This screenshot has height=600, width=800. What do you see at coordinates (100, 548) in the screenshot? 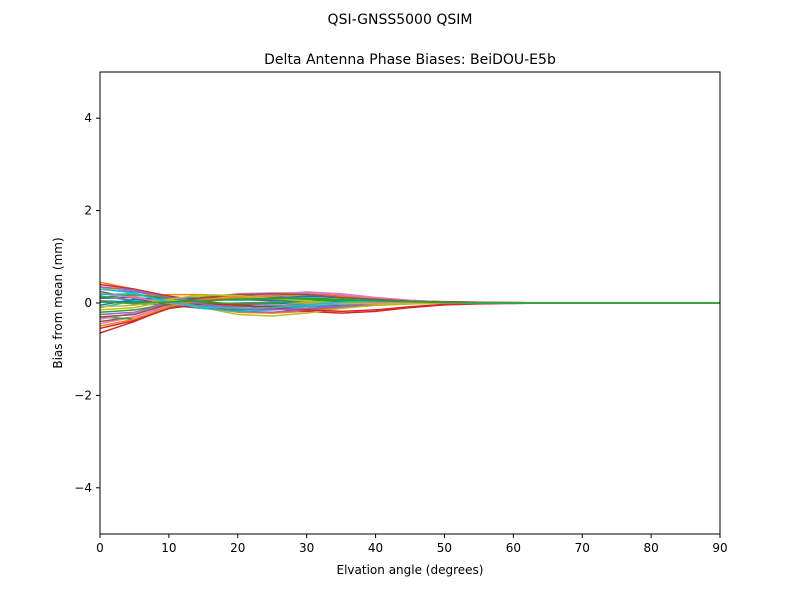
I see `x-tick-label: 0` at bounding box center [100, 548].